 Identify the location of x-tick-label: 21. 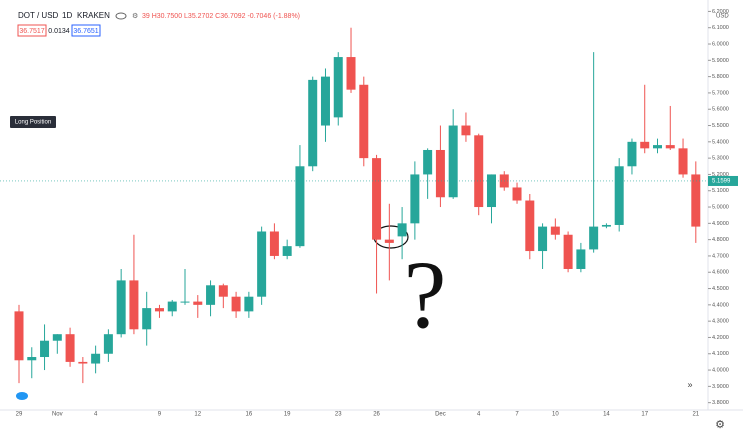
(695, 415).